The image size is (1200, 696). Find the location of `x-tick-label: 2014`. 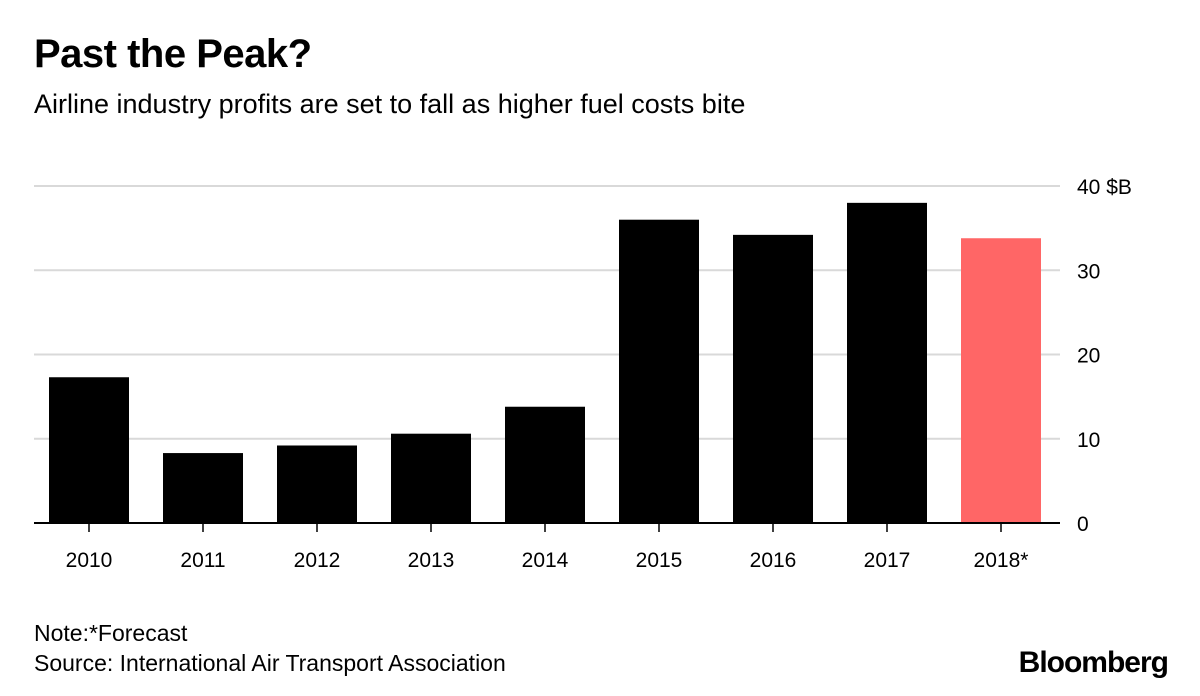

x-tick-label: 2014 is located at coordinates (545, 560).